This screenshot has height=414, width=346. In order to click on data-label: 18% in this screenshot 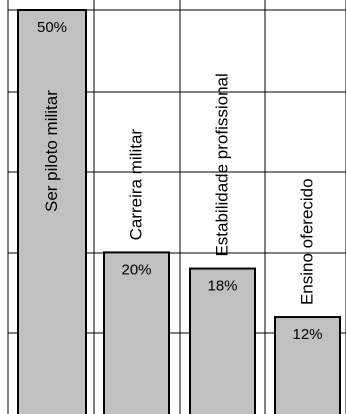, I will do `click(222, 286)`.